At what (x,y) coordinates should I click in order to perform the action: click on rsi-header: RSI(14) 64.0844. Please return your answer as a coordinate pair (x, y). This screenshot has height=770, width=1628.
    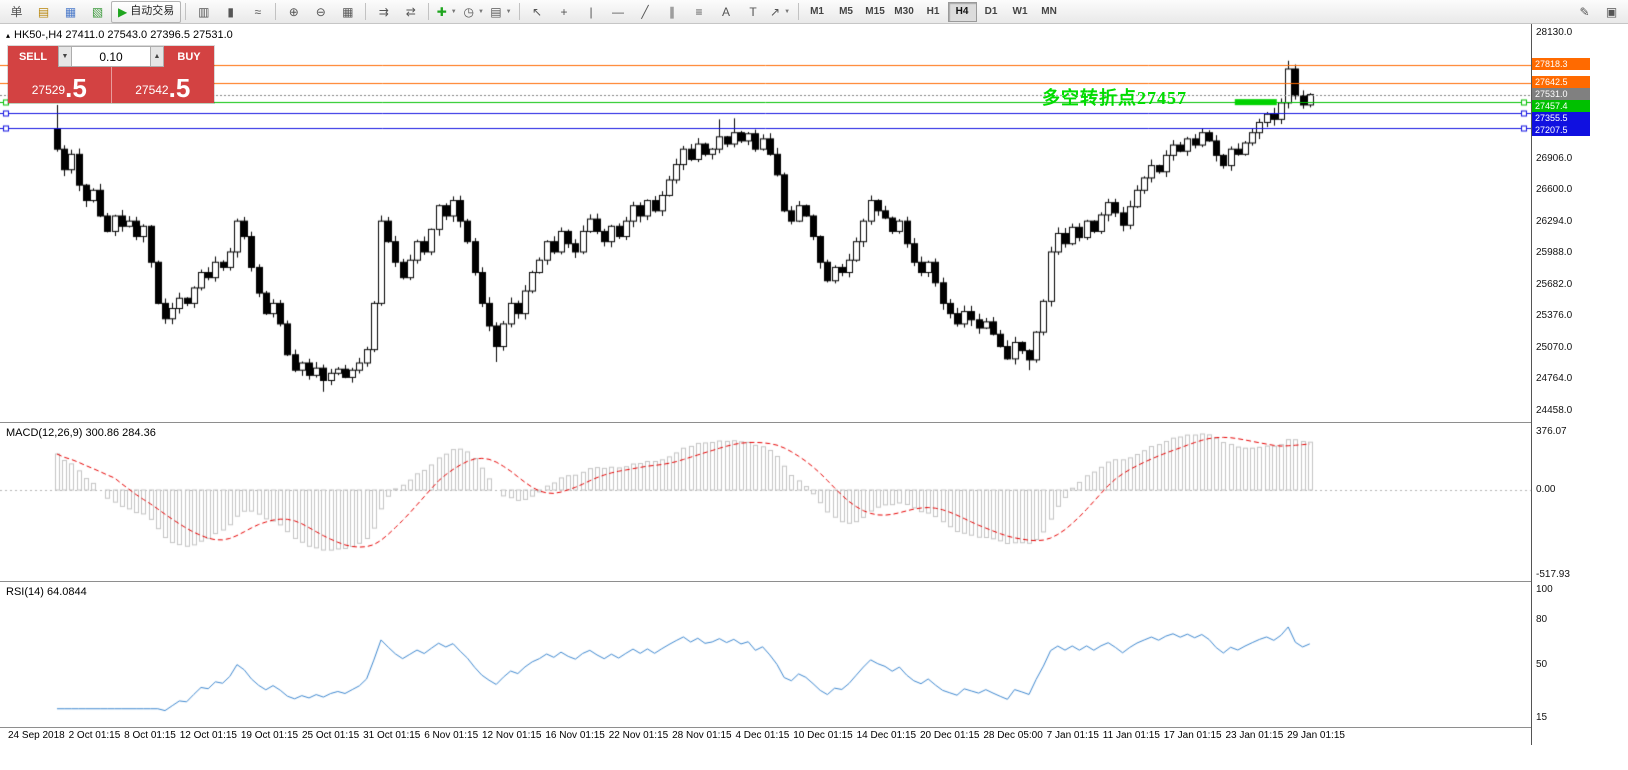
    Looking at the image, I should click on (46, 592).